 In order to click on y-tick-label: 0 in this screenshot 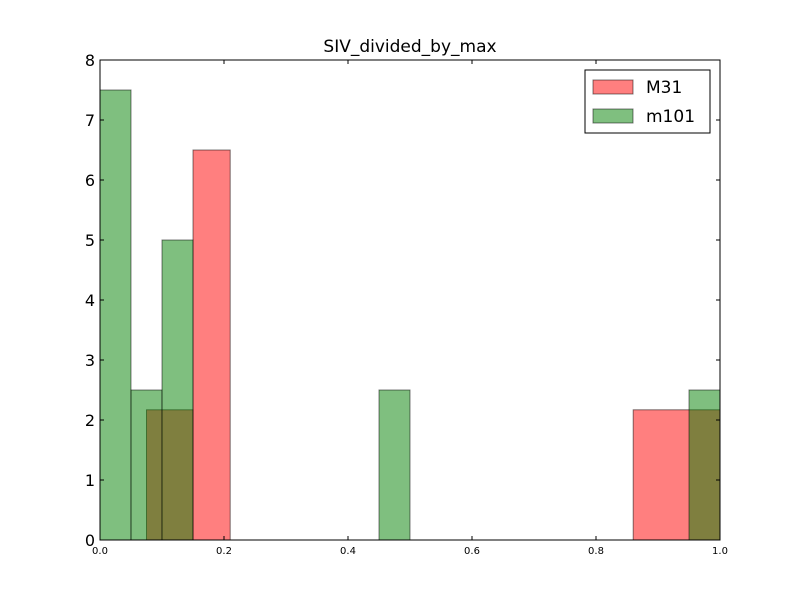, I will do `click(90, 540)`.